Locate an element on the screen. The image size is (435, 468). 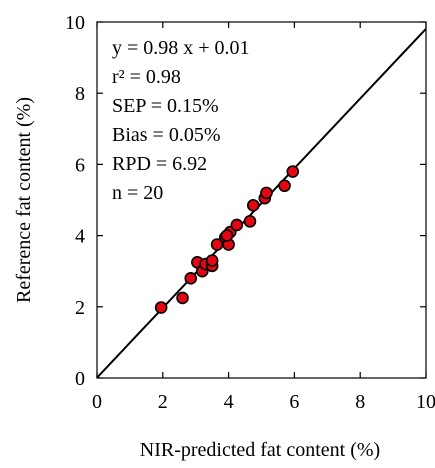
x-tick-label: 2 is located at coordinates (163, 402).